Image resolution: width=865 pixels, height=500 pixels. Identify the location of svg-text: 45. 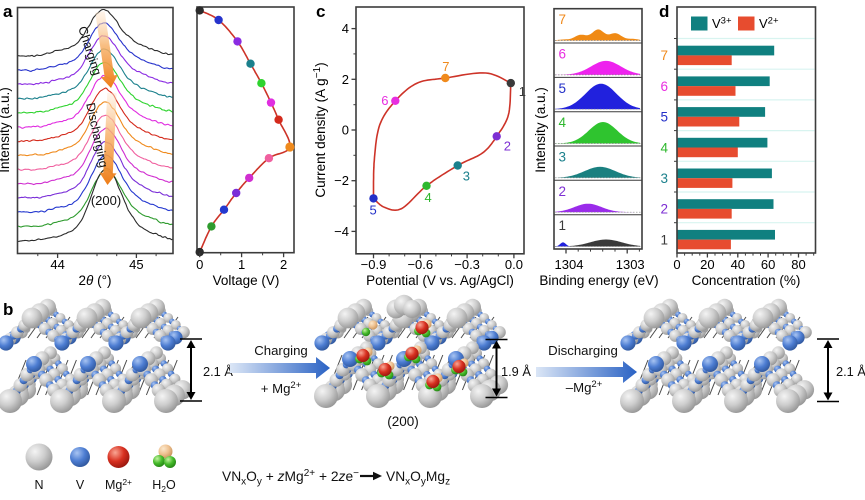
(136, 264).